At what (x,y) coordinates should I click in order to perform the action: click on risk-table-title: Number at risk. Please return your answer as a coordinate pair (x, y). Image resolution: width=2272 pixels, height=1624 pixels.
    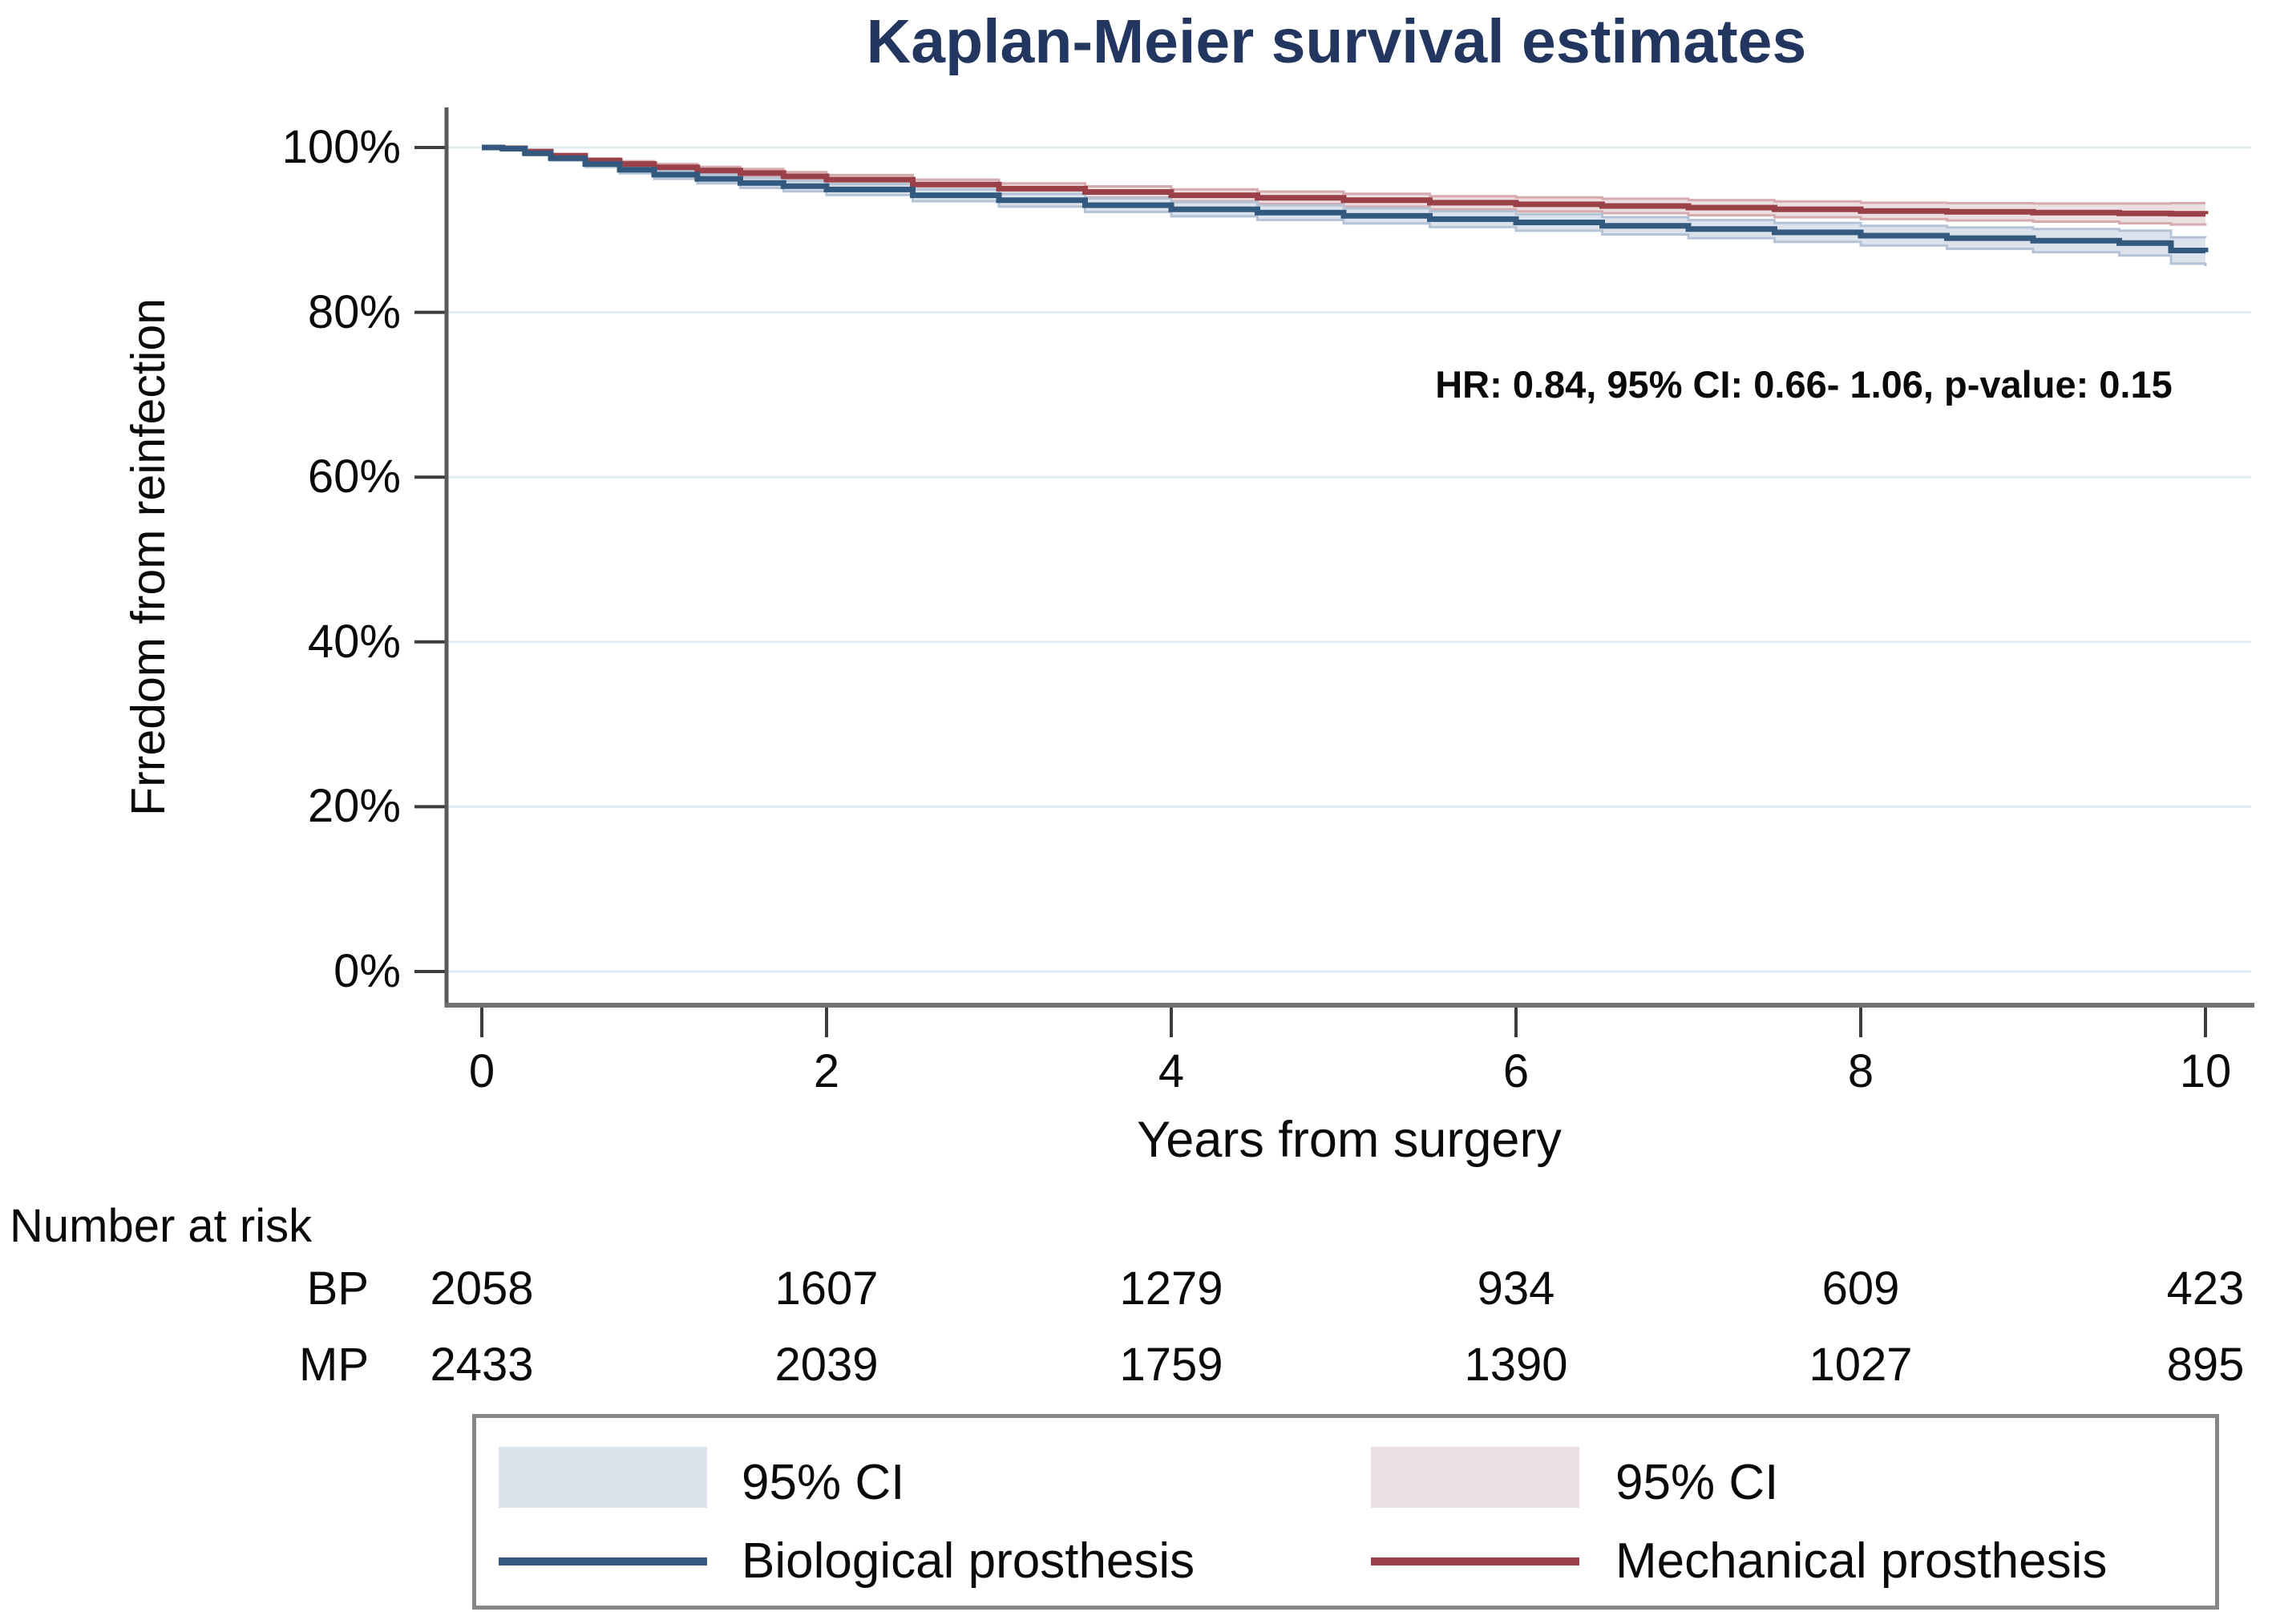
    Looking at the image, I should click on (161, 1226).